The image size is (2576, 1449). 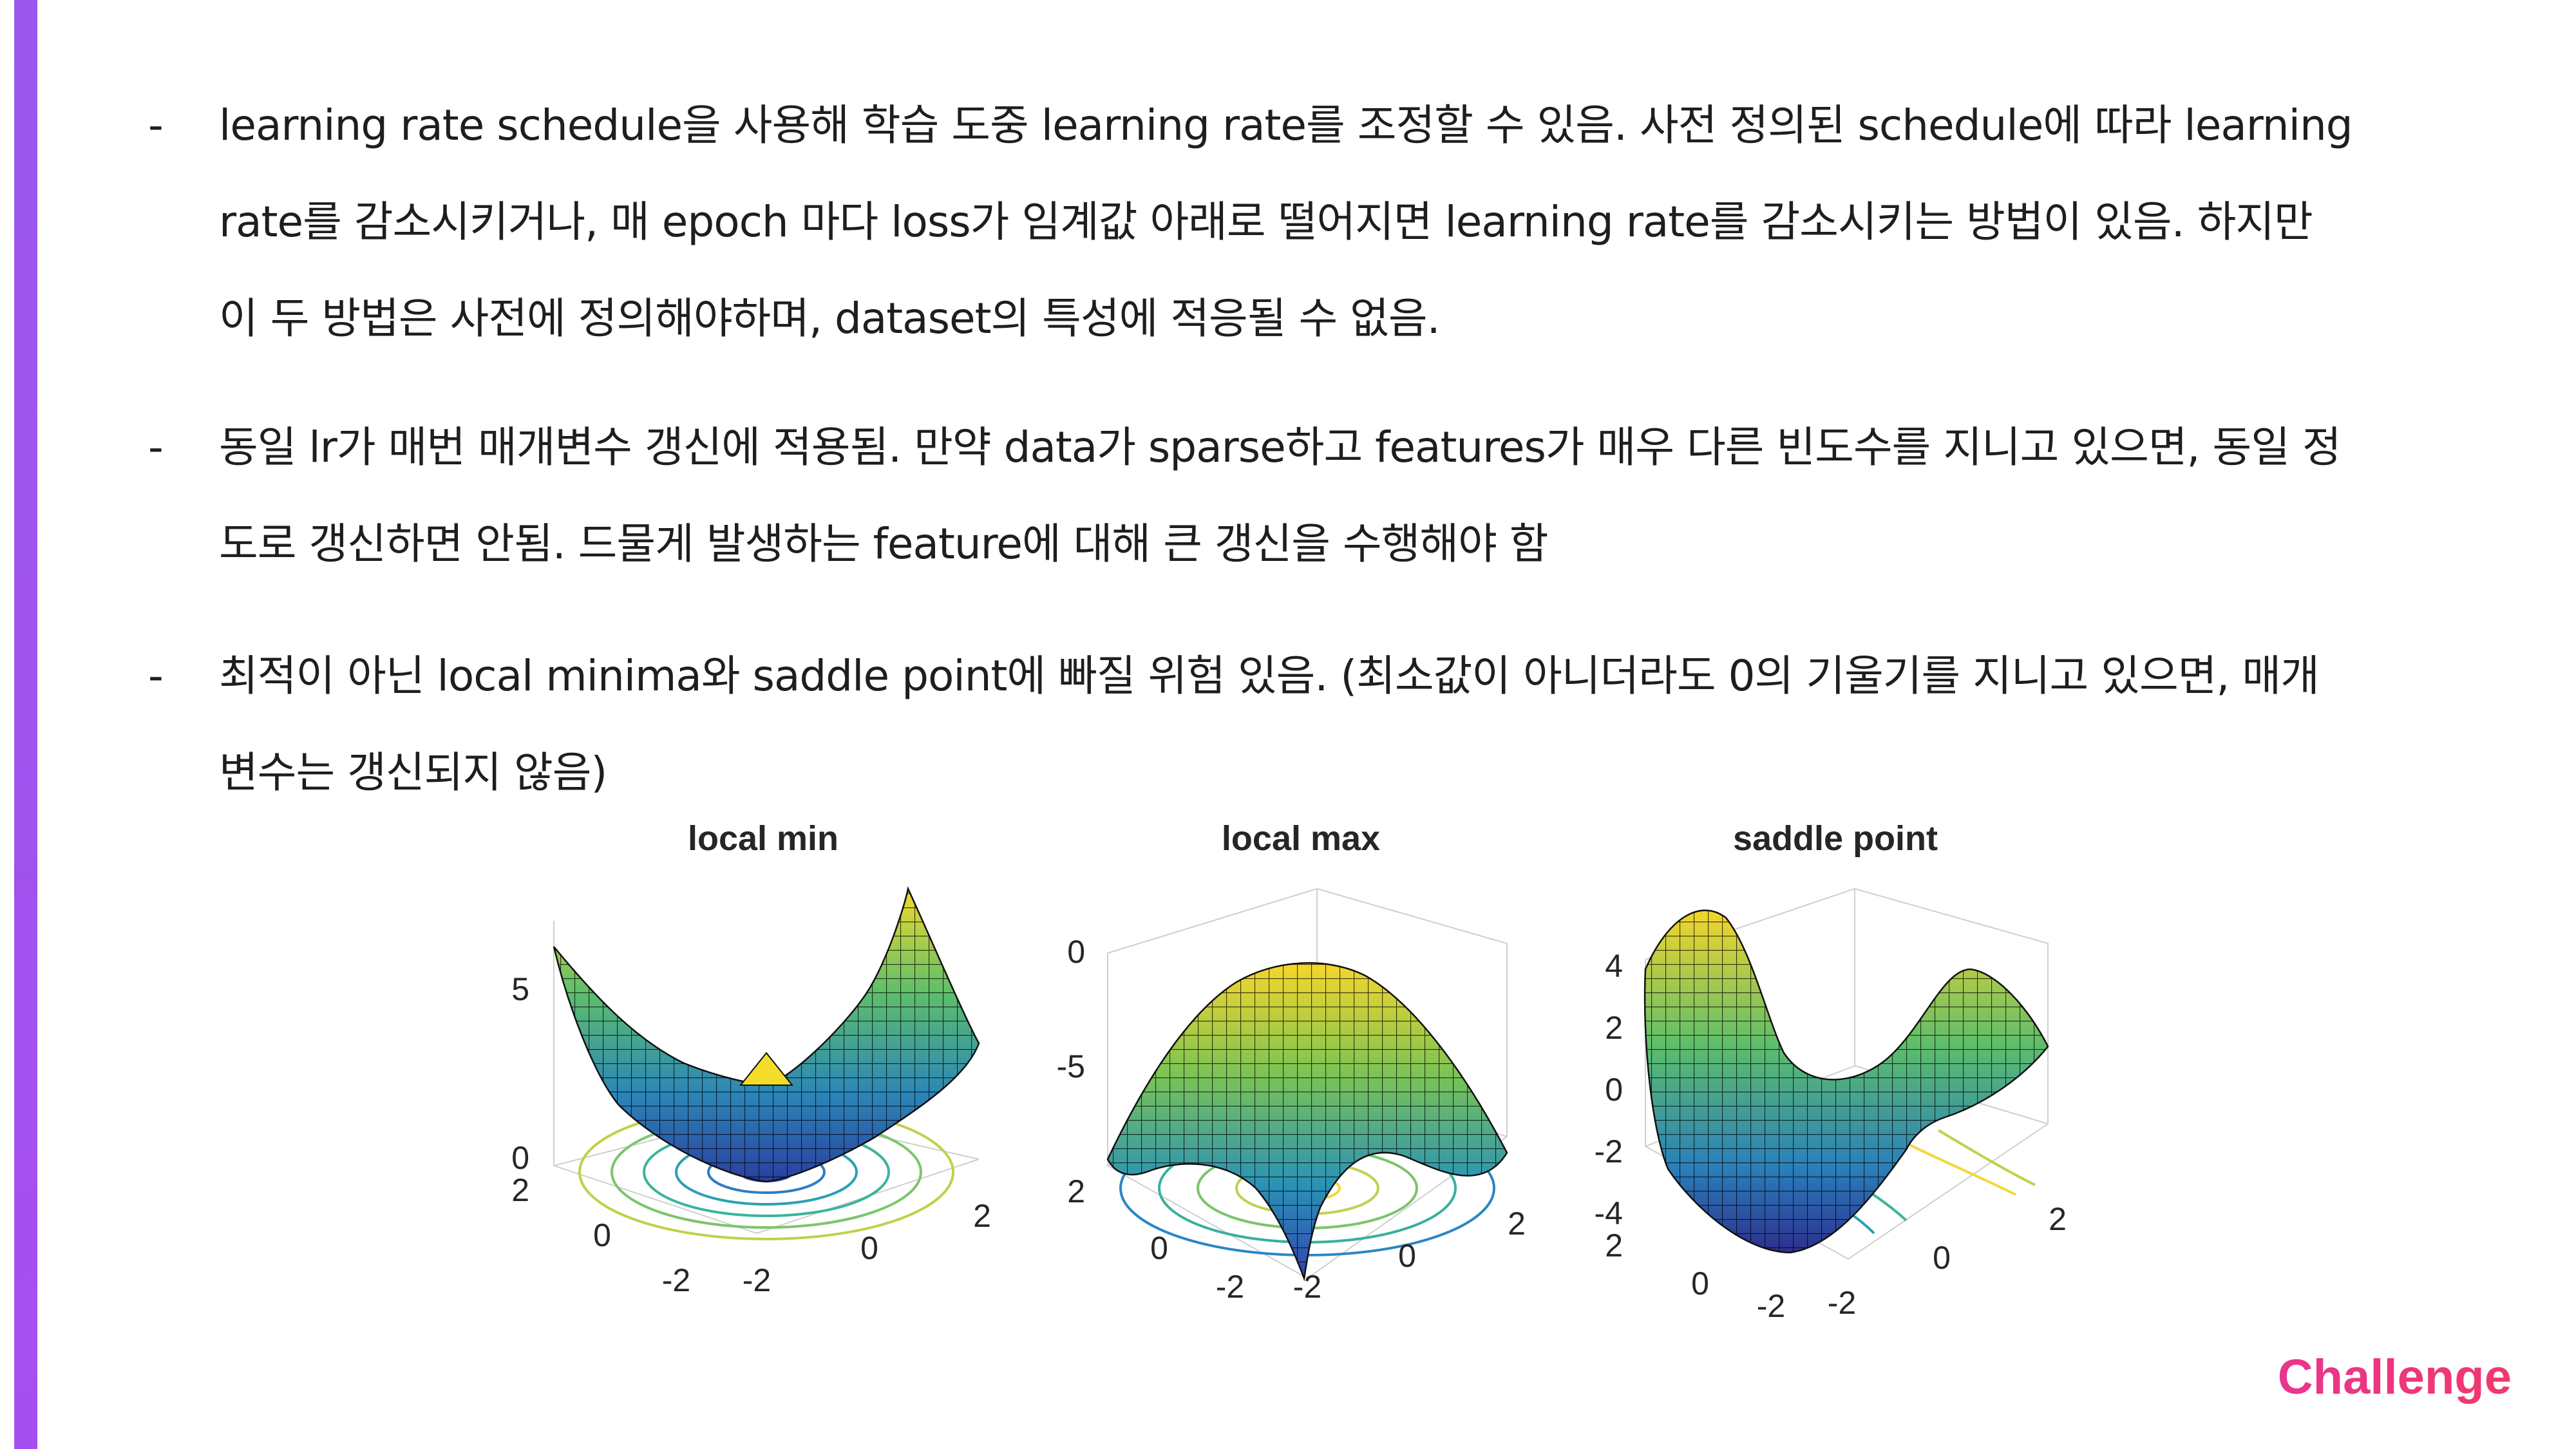 What do you see at coordinates (413, 773) in the screenshot?
I see `bullet-line: 변수는 갱신되지 않음)` at bounding box center [413, 773].